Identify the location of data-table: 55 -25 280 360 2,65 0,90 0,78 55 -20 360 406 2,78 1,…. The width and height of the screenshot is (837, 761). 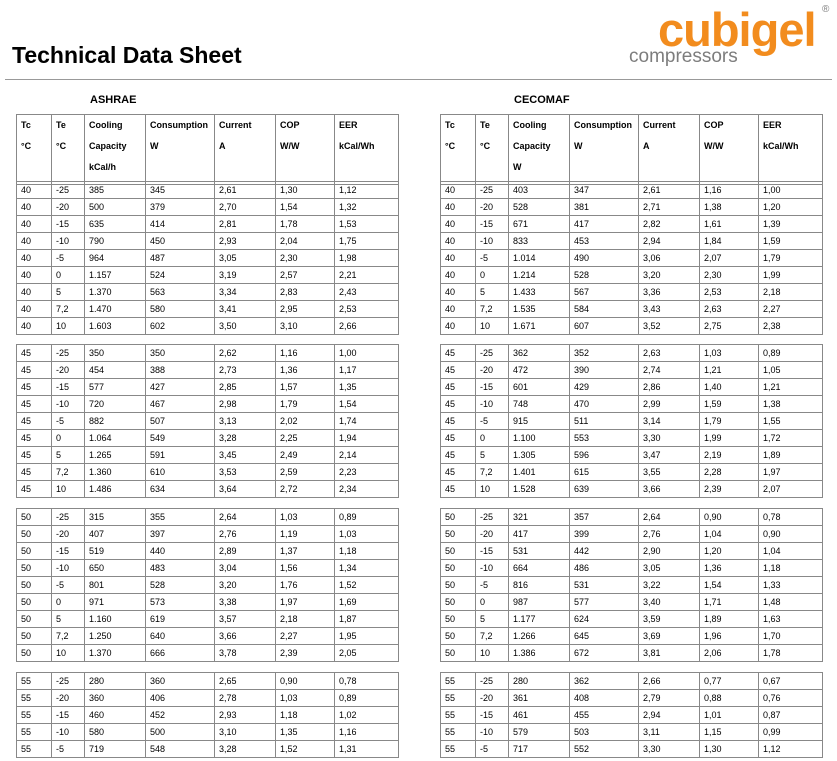
(207, 715).